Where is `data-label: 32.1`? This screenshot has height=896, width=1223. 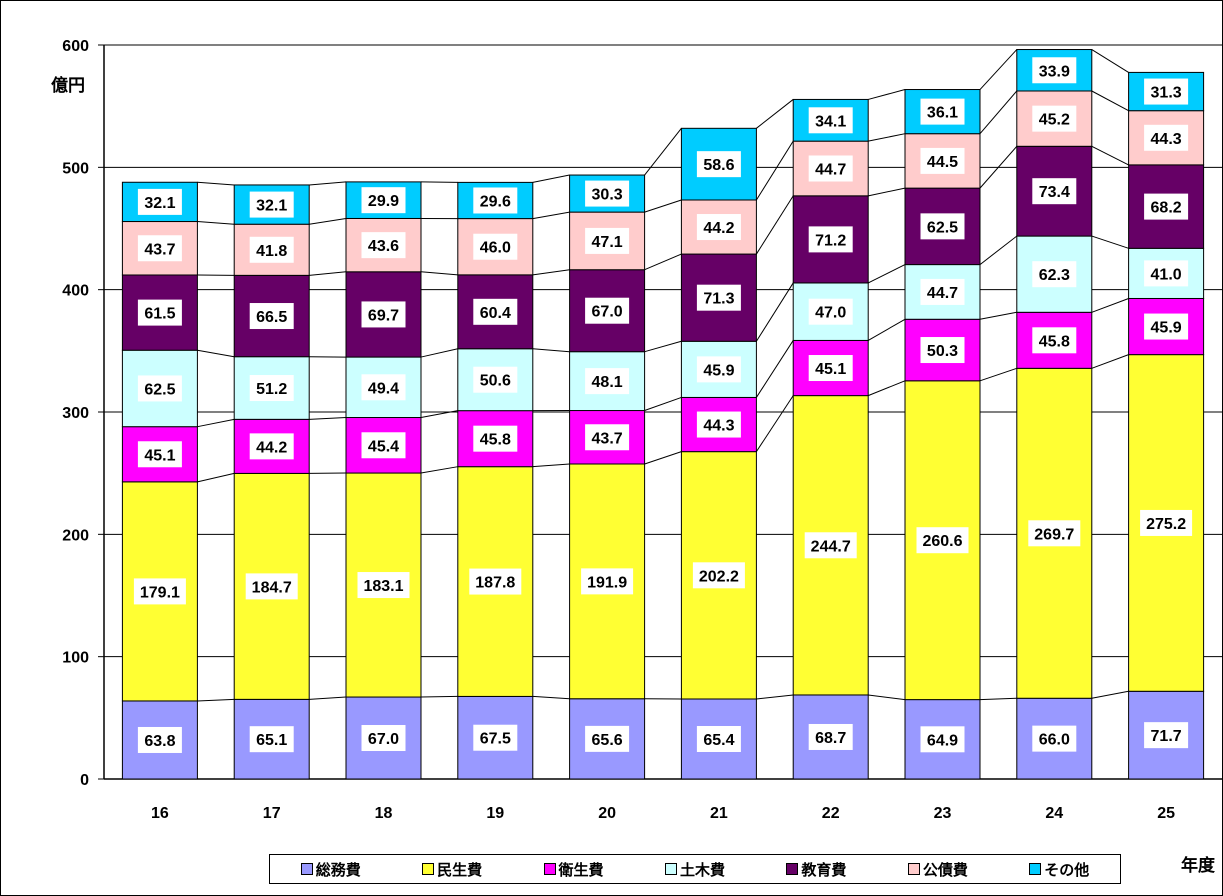
data-label: 32.1 is located at coordinates (159, 203).